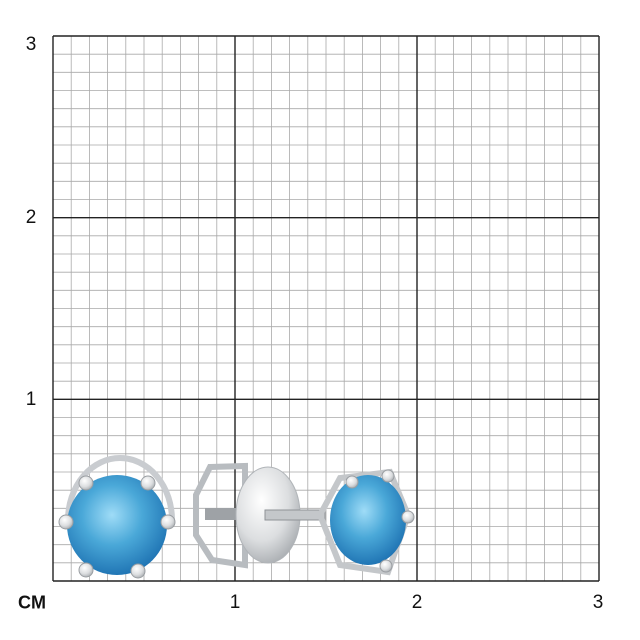  Describe the element at coordinates (235, 602) in the screenshot. I see `x-label-1: 1` at that location.